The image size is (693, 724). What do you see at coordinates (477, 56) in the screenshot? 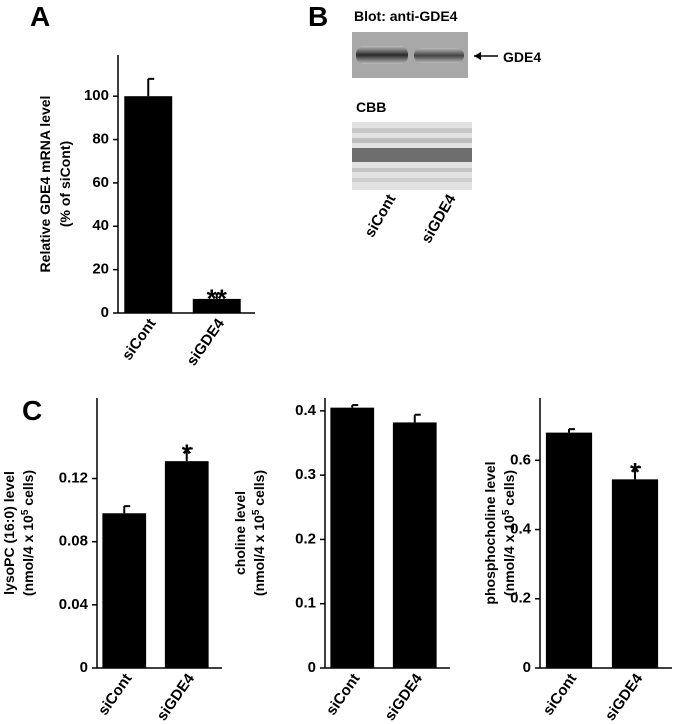
I see `arrow-head` at bounding box center [477, 56].